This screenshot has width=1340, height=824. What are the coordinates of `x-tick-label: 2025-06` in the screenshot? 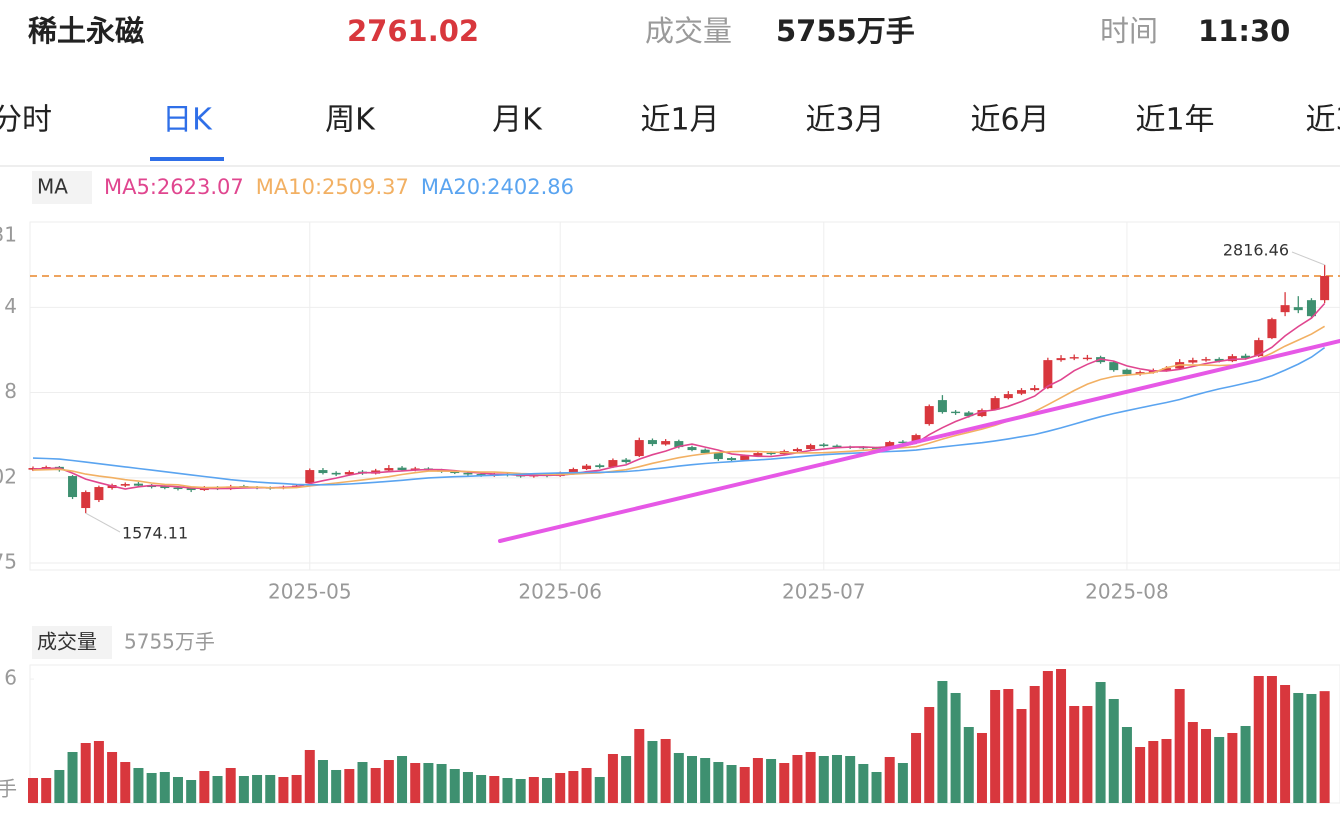 It's located at (560, 592).